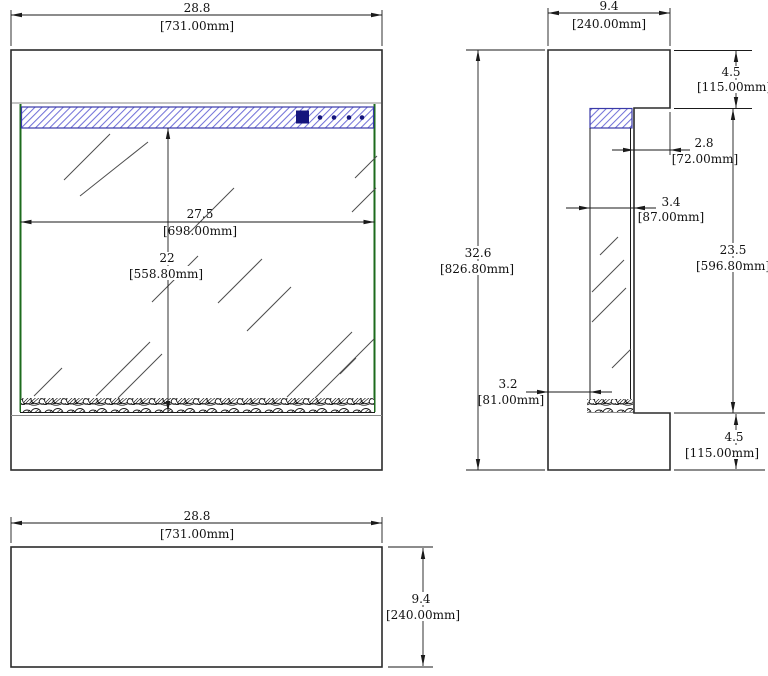  I want to click on dim-side-top: 4.5 [115.00mm], so click(721, 79).